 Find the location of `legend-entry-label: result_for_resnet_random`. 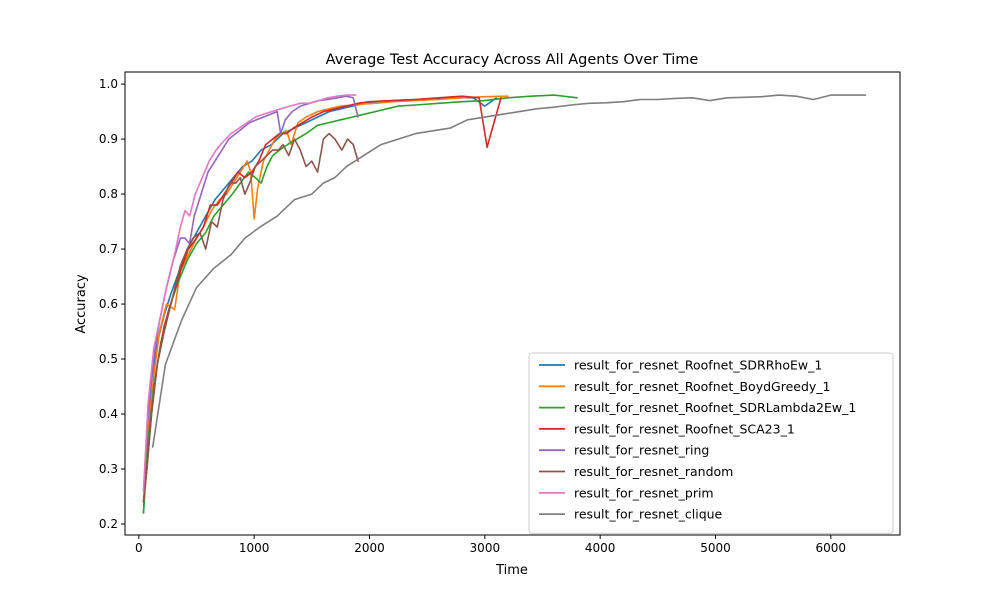

legend-entry-label: result_for_resnet_random is located at coordinates (653, 471).